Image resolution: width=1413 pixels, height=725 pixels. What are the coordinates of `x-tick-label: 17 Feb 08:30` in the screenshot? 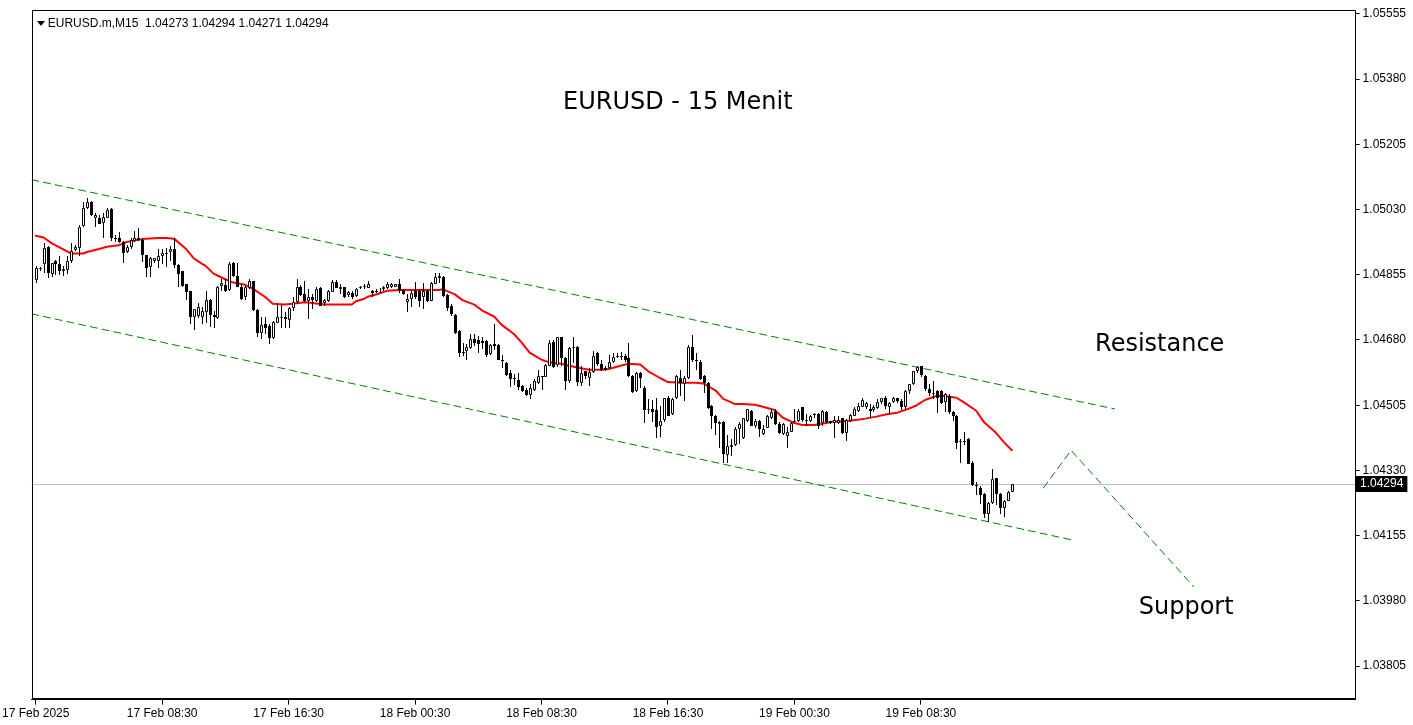 It's located at (162, 713).